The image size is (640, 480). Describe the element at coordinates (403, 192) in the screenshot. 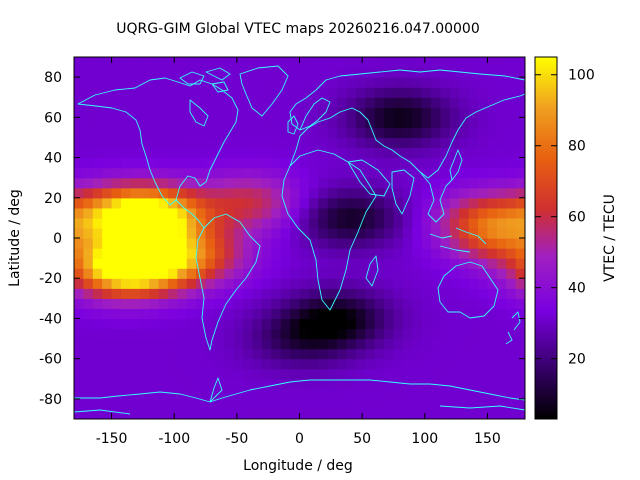

I see `coastline-india` at that location.